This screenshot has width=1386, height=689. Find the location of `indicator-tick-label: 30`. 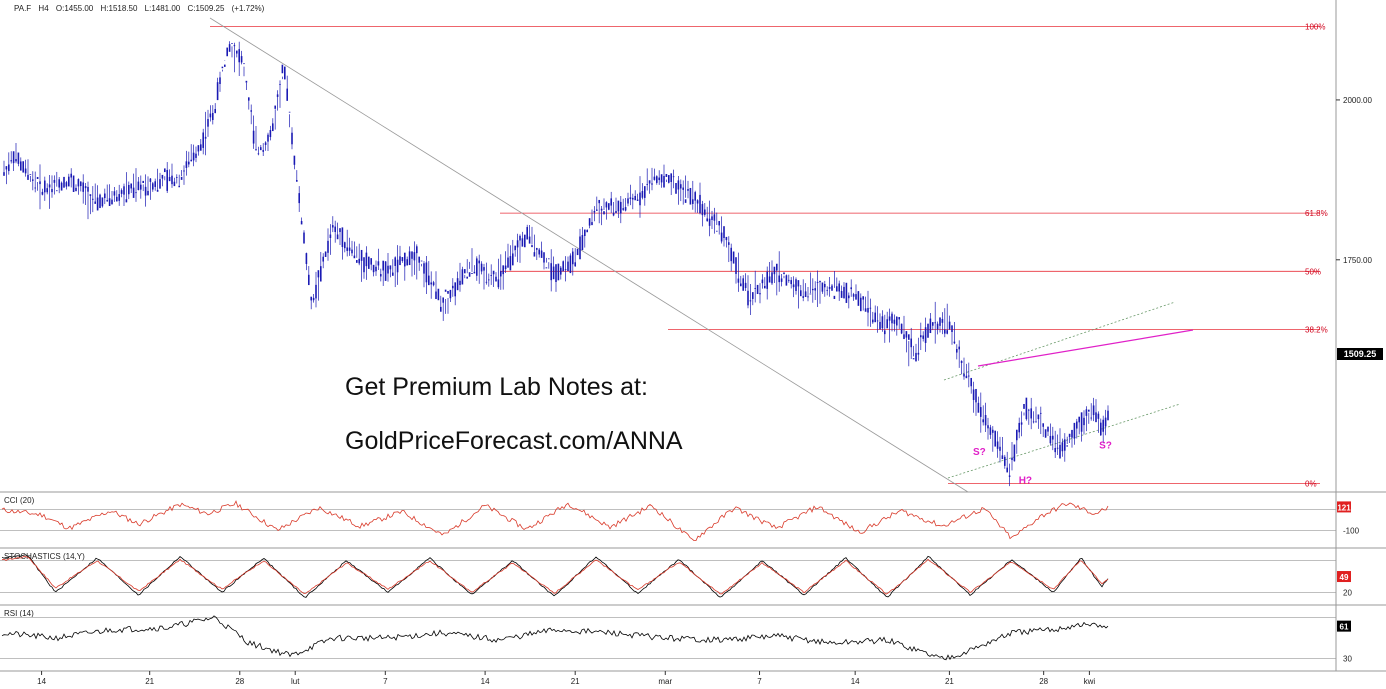

indicator-tick-label: 30 is located at coordinates (1347, 659).